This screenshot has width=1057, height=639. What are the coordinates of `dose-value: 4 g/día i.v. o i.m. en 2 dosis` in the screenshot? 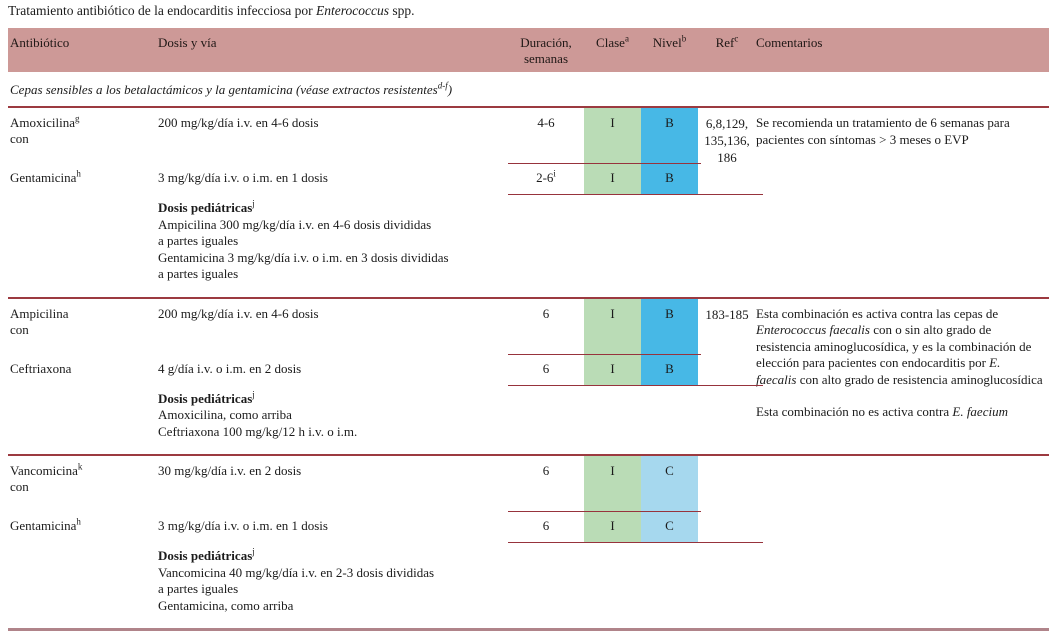 It's located at (230, 368).